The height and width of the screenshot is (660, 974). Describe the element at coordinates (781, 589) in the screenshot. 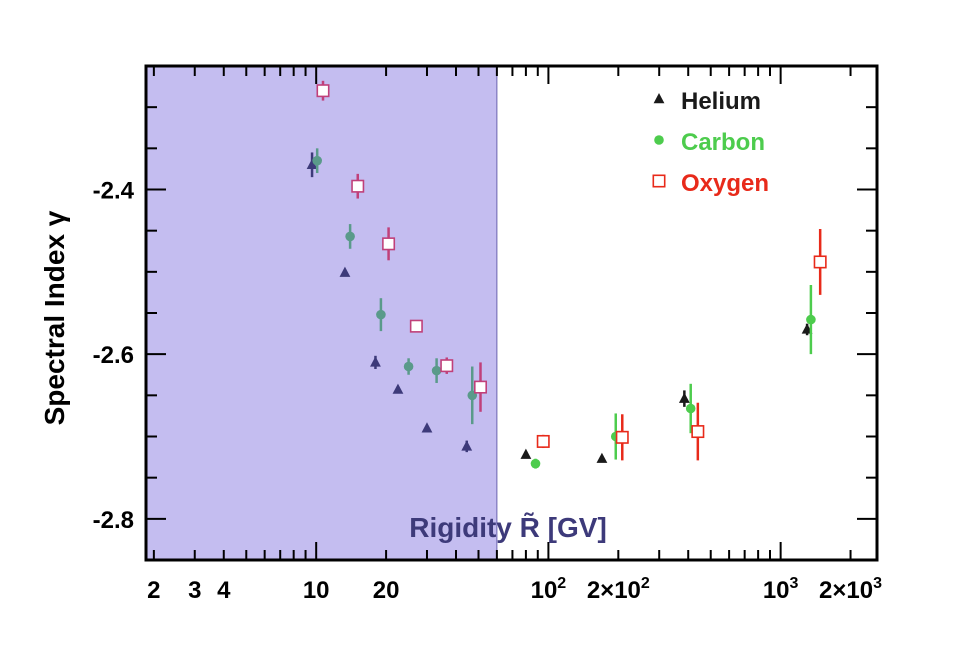

I see `x-tick-label: 10³` at that location.